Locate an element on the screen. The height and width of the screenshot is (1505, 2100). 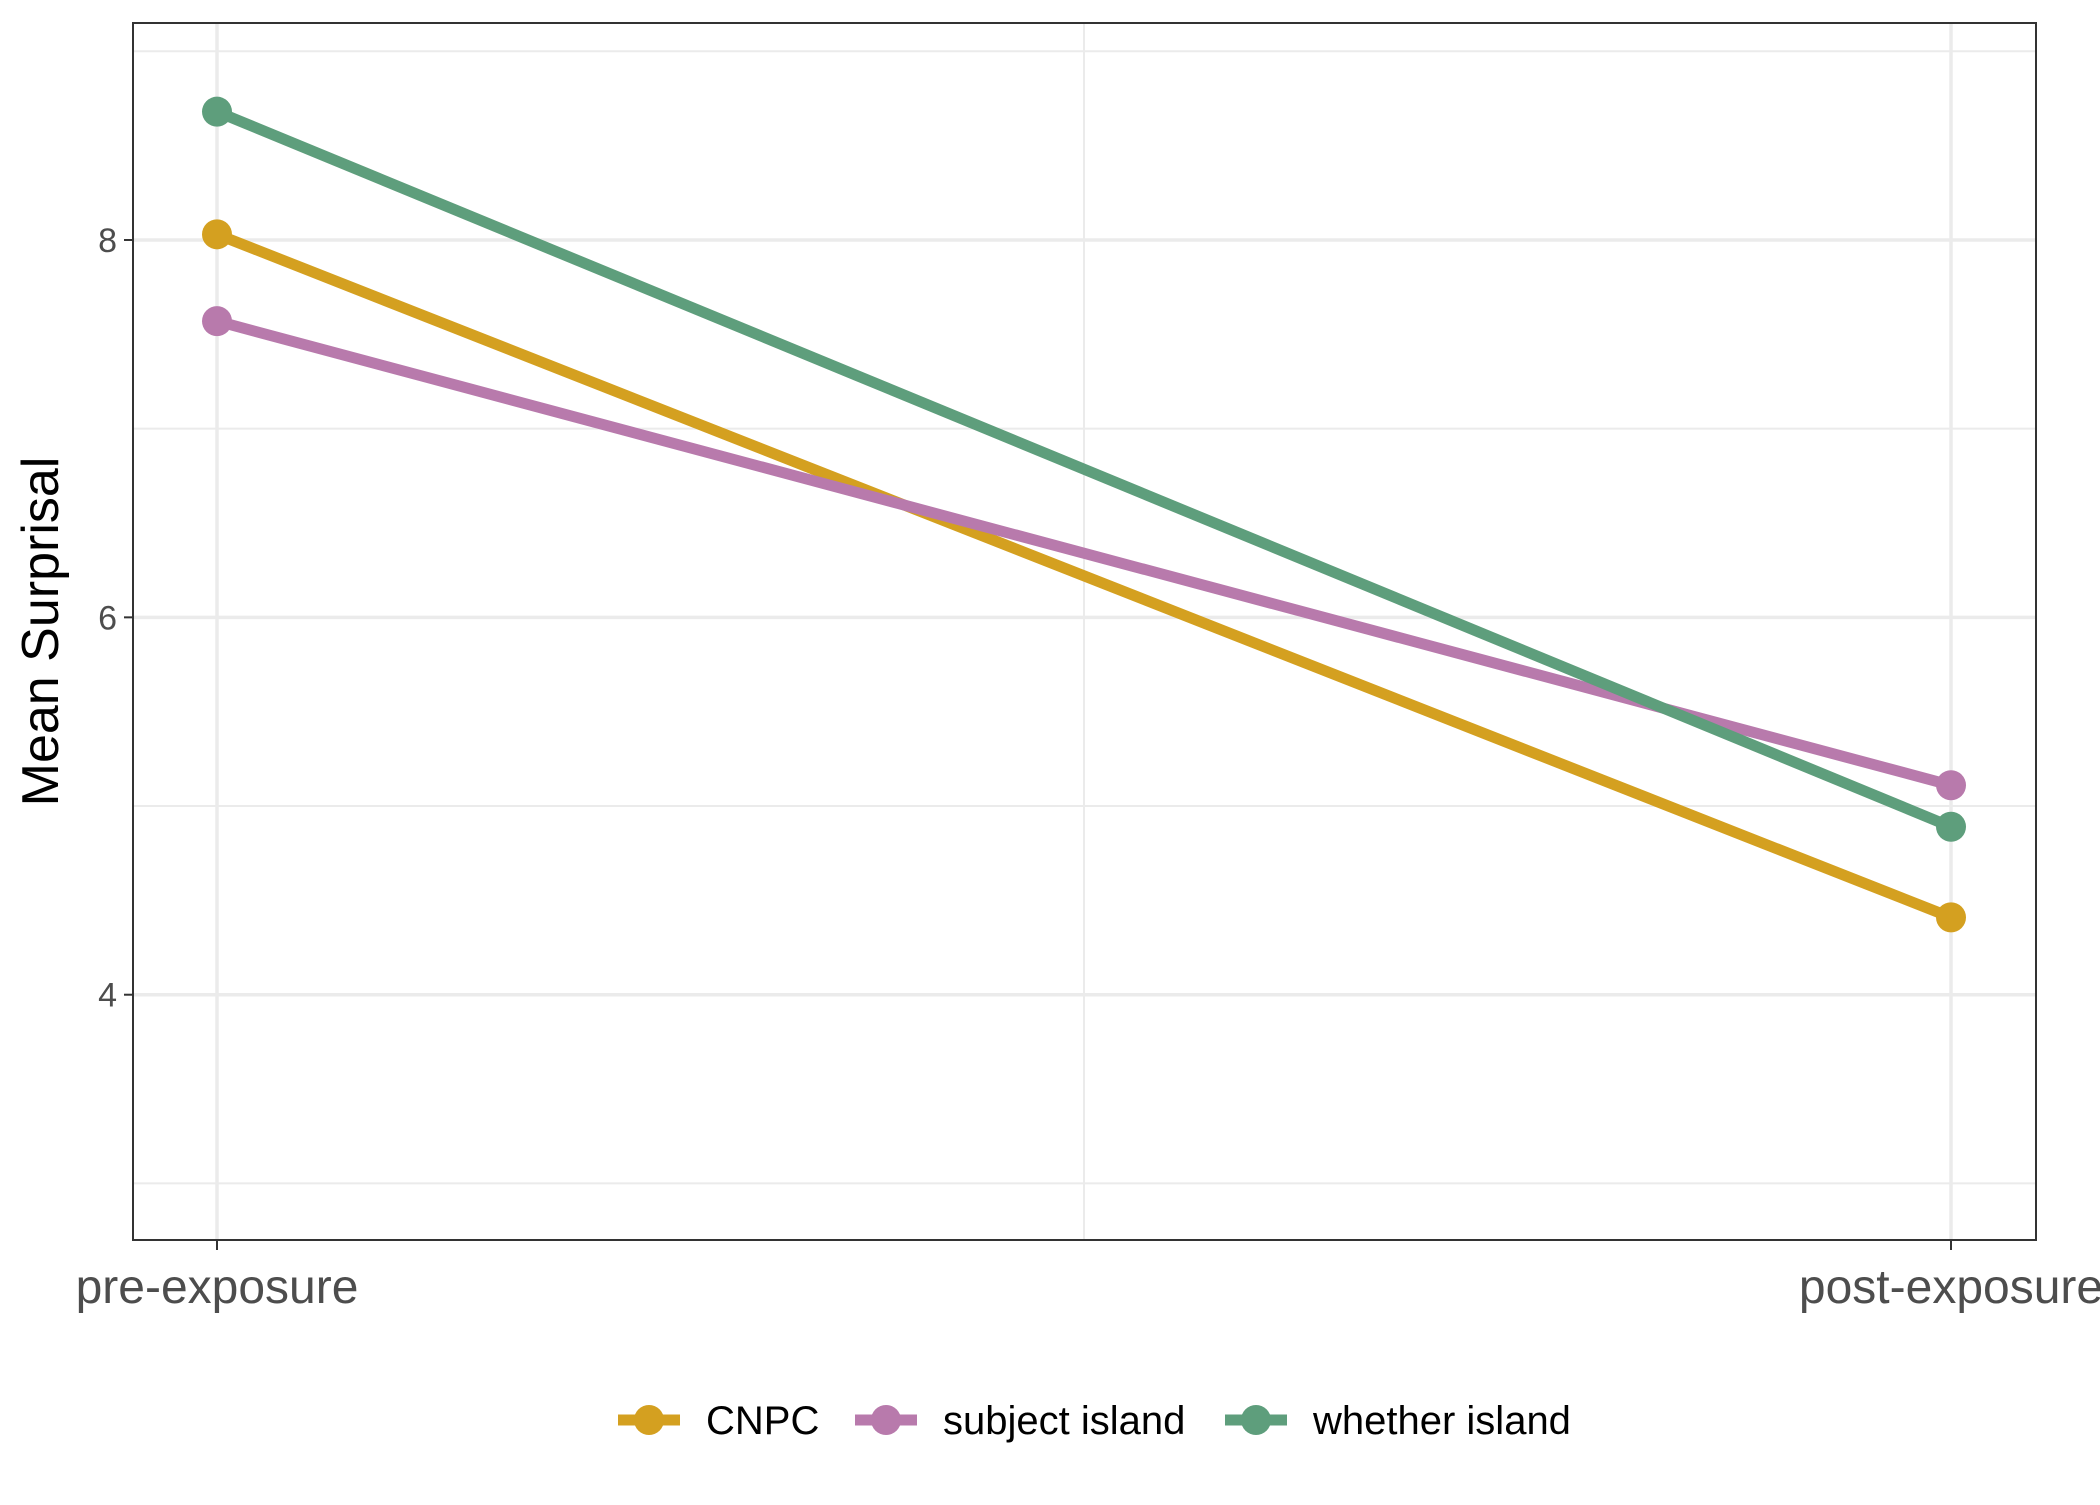
legend-label: whether island is located at coordinates (1441, 1421).